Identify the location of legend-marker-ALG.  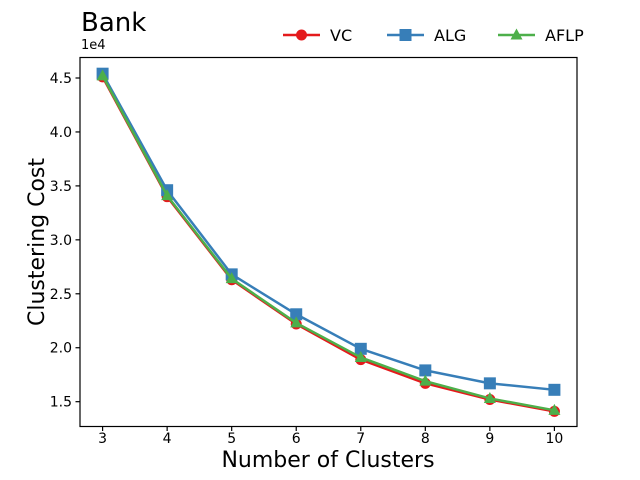
(405, 35).